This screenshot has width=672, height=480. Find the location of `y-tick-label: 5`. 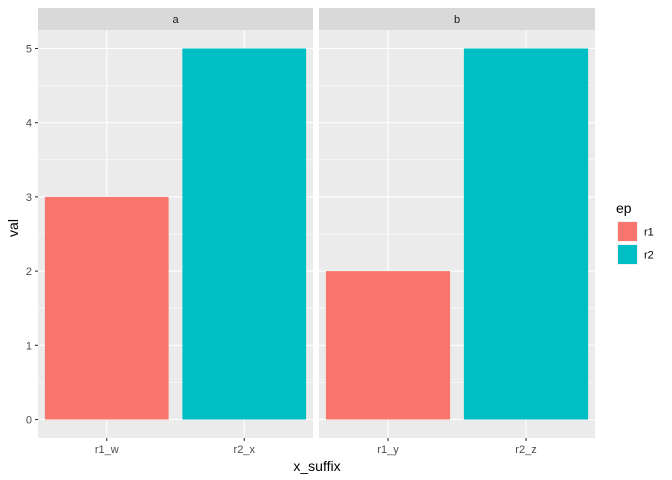

y-tick-label: 5 is located at coordinates (29, 50).